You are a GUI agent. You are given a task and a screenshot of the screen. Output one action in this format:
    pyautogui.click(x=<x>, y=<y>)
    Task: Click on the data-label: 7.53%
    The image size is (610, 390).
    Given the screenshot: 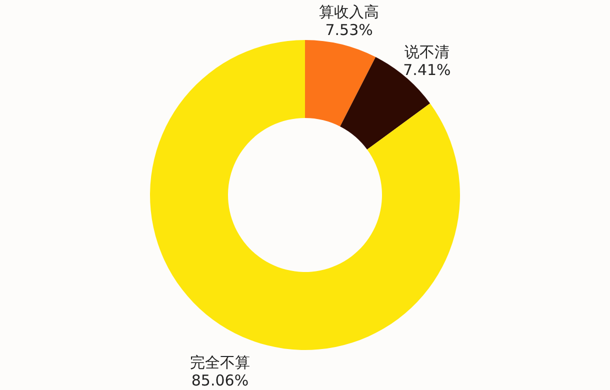 What is the action you would take?
    pyautogui.click(x=349, y=30)
    